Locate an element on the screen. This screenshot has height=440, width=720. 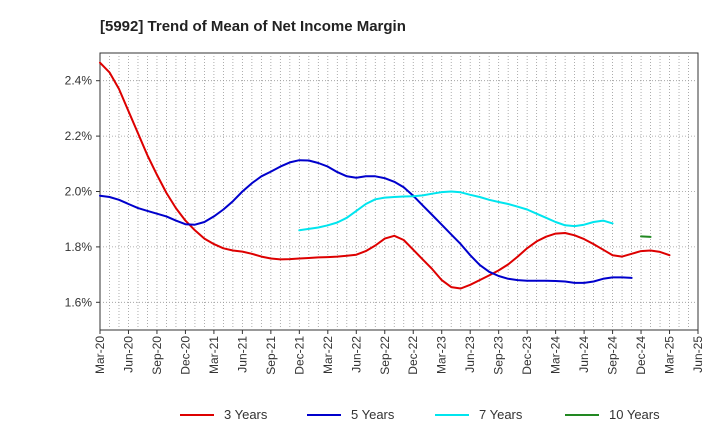
x-tick-label: Mar-22 is located at coordinates (328, 355).